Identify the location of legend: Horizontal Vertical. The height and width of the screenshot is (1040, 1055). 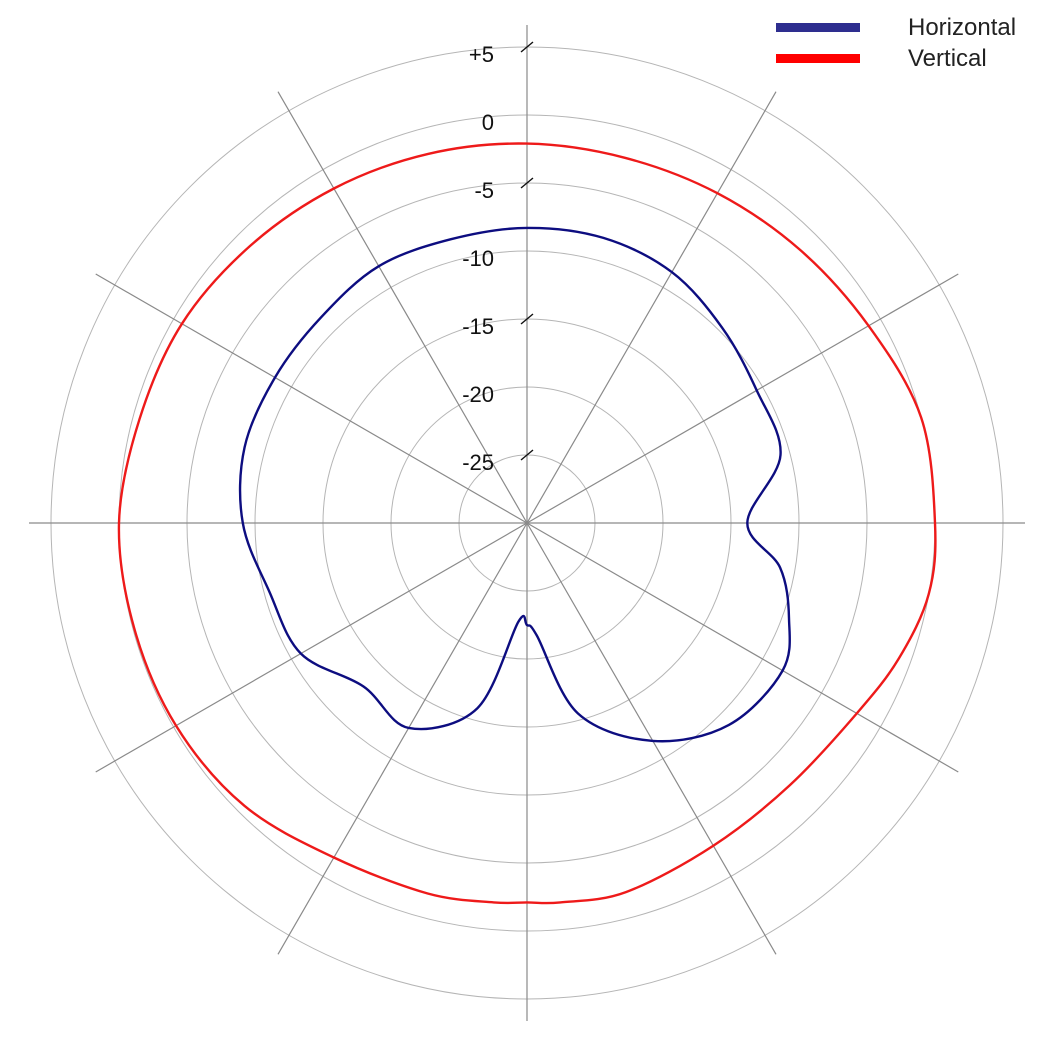
(896, 43).